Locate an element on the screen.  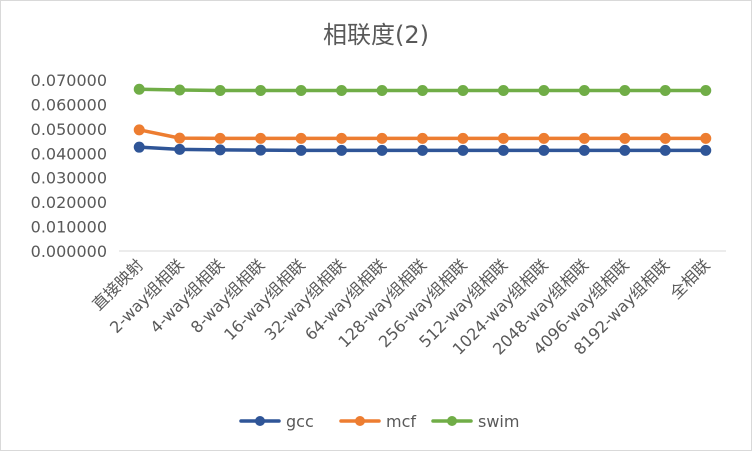
legend-label: swim is located at coordinates (498, 421).